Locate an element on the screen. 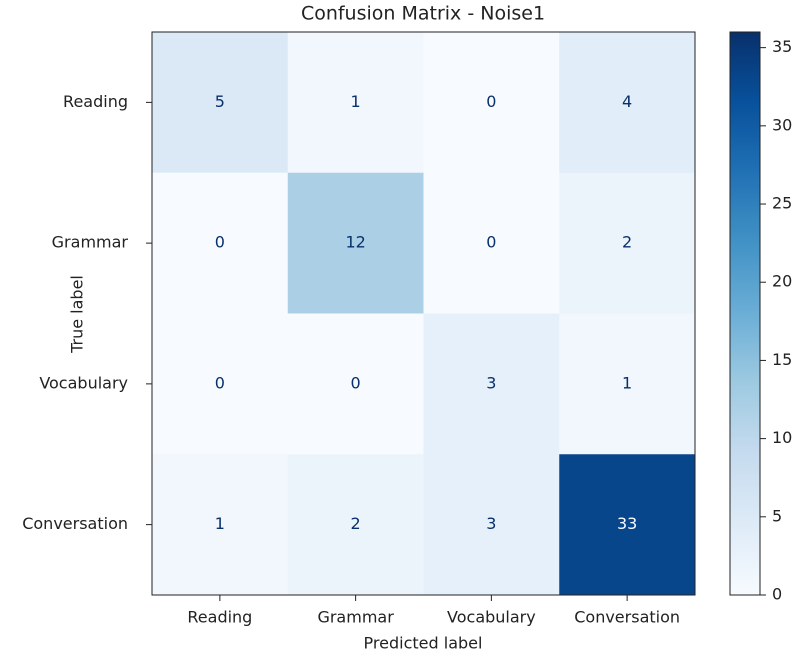 Image resolution: width=800 pixels, height=656 pixels. x-tick-label: Conversation is located at coordinates (627, 617).